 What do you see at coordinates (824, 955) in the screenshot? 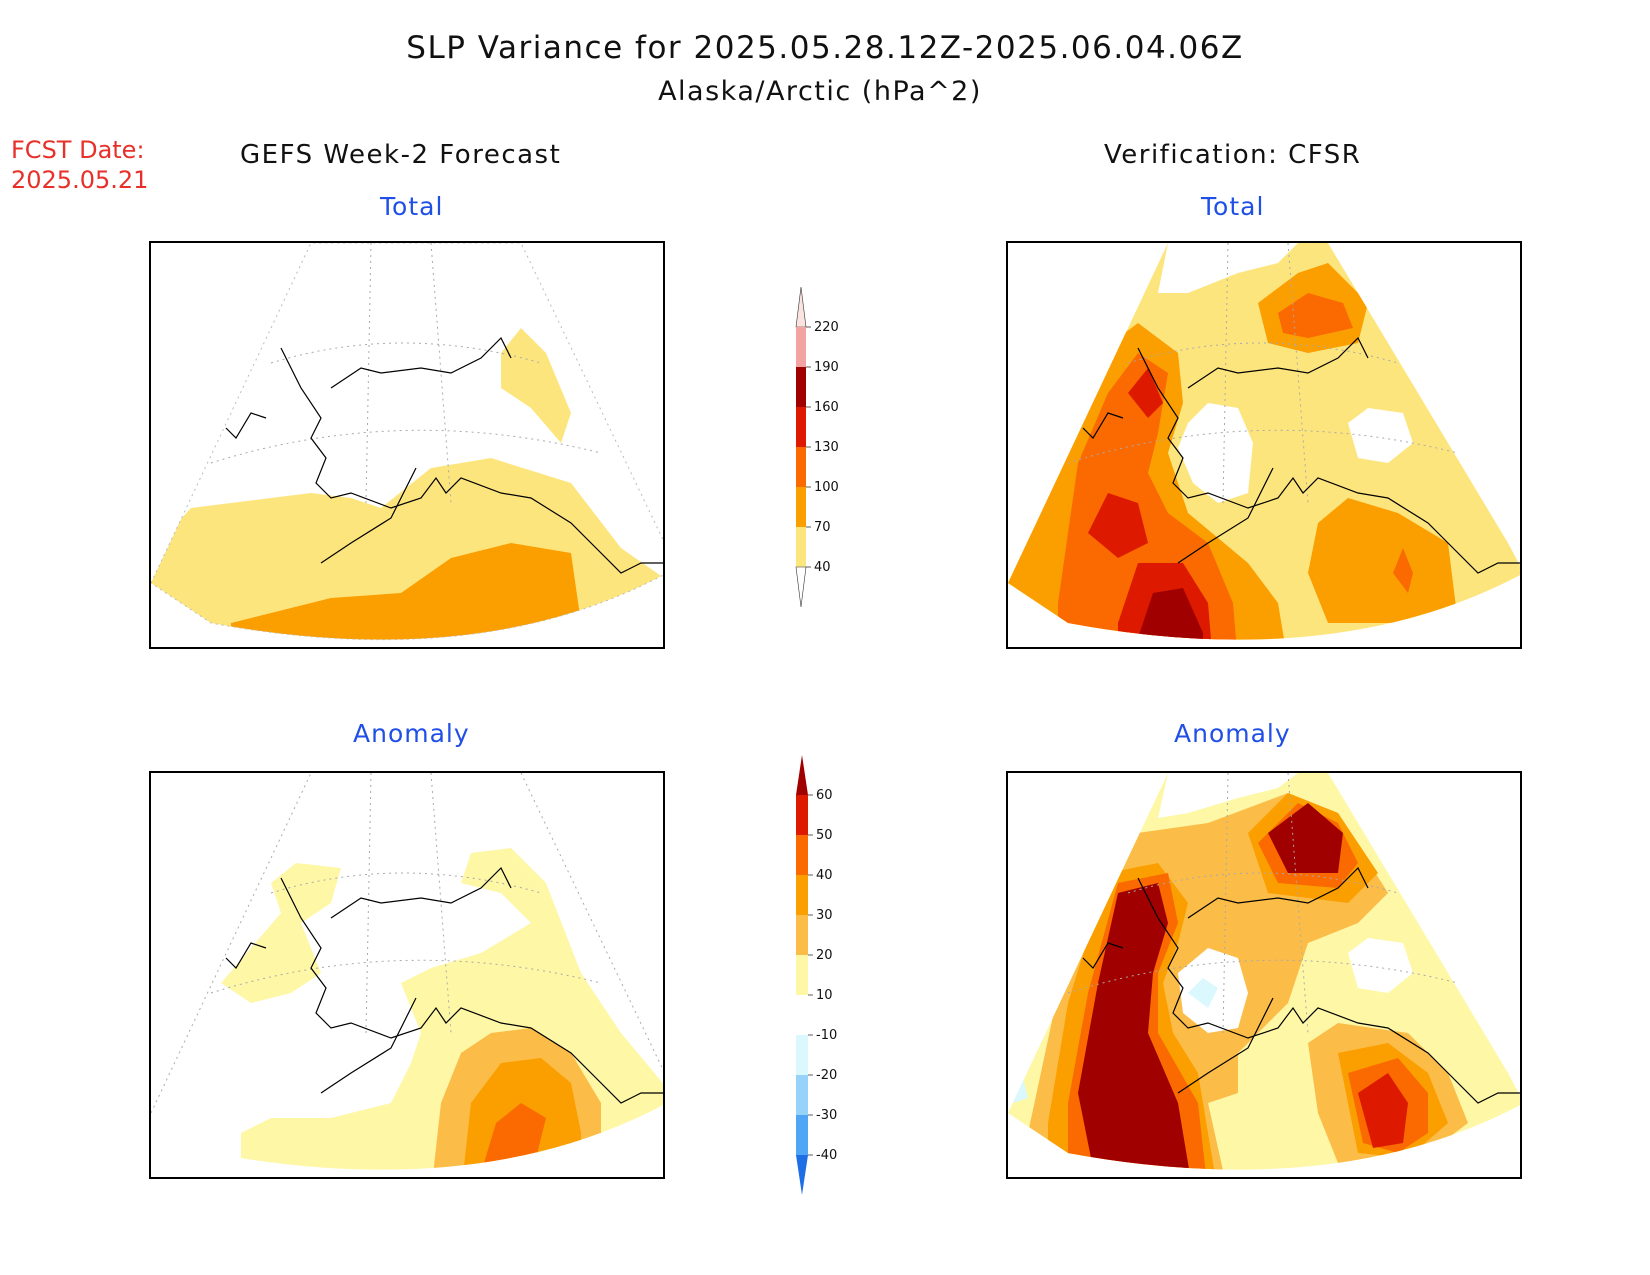
I see `anomaly-colorbar-label: 20` at bounding box center [824, 955].